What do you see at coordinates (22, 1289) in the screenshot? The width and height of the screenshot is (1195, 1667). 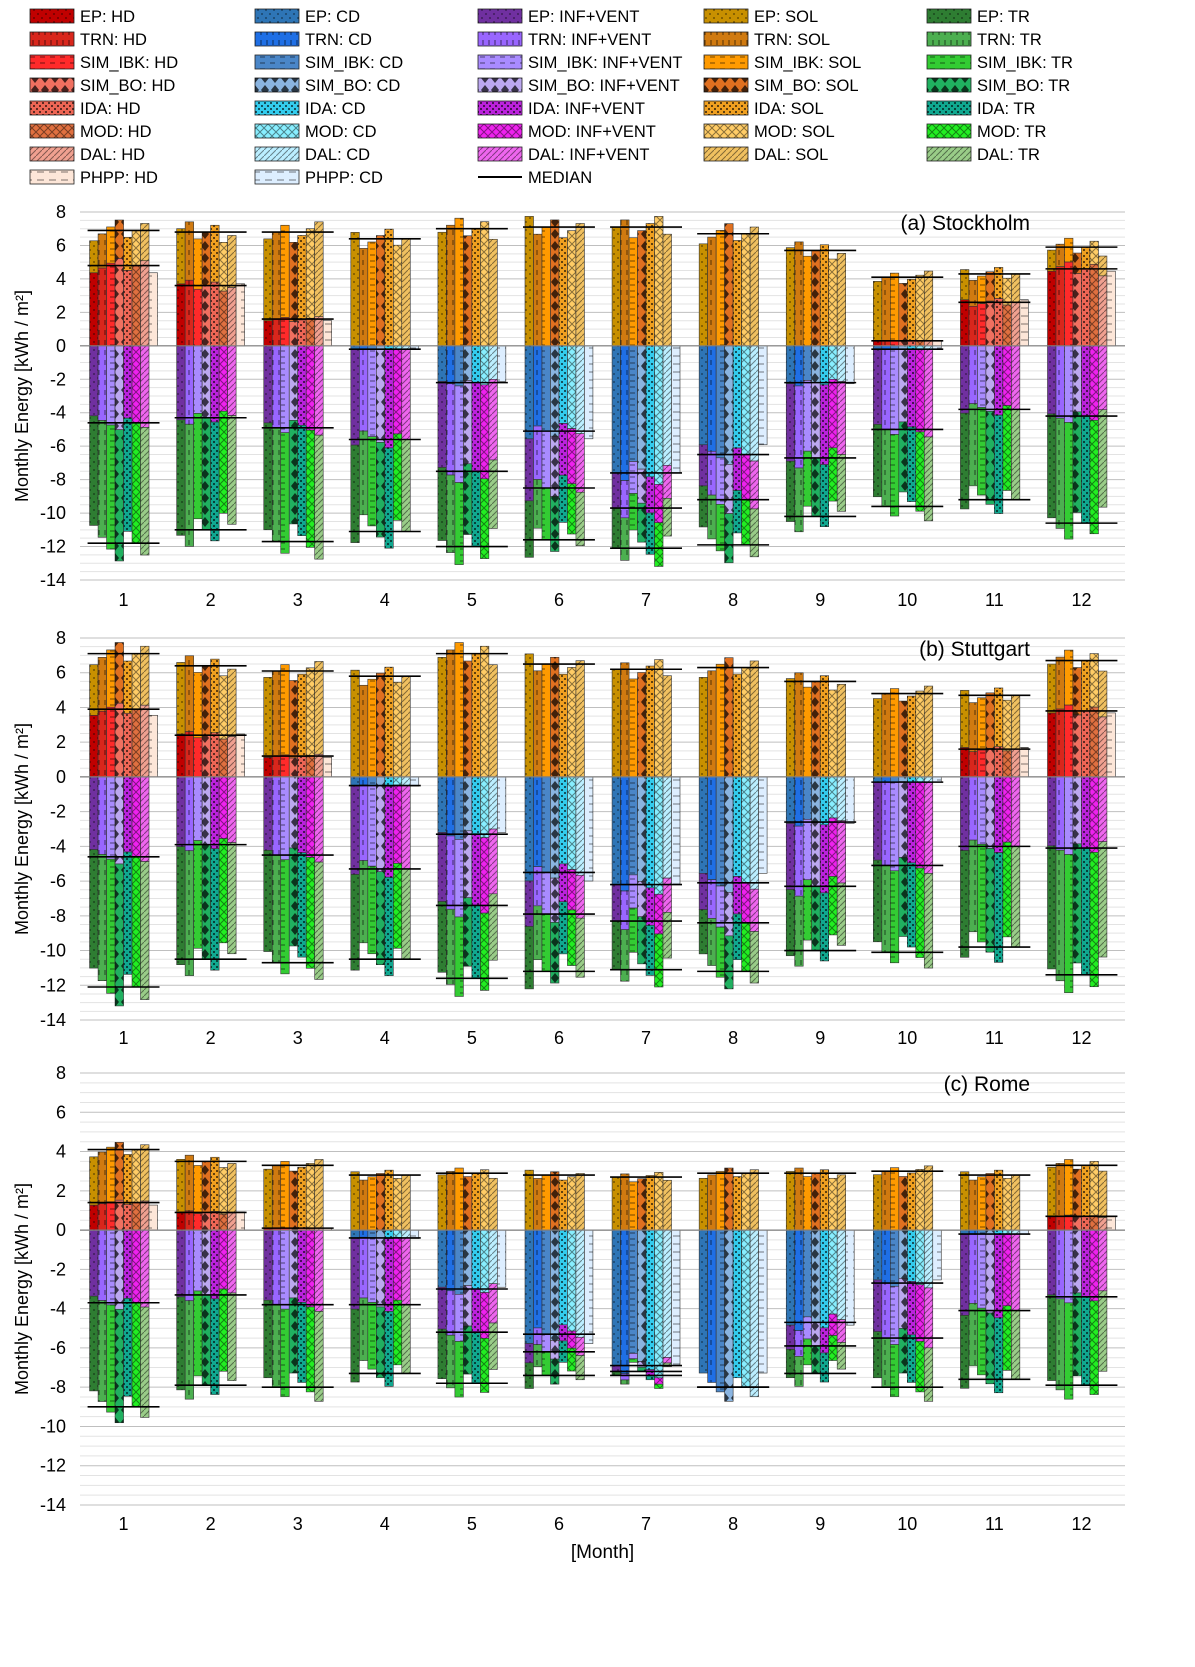 I see `y-axis-label: Monthly Energy [kWh / m²]` at bounding box center [22, 1289].